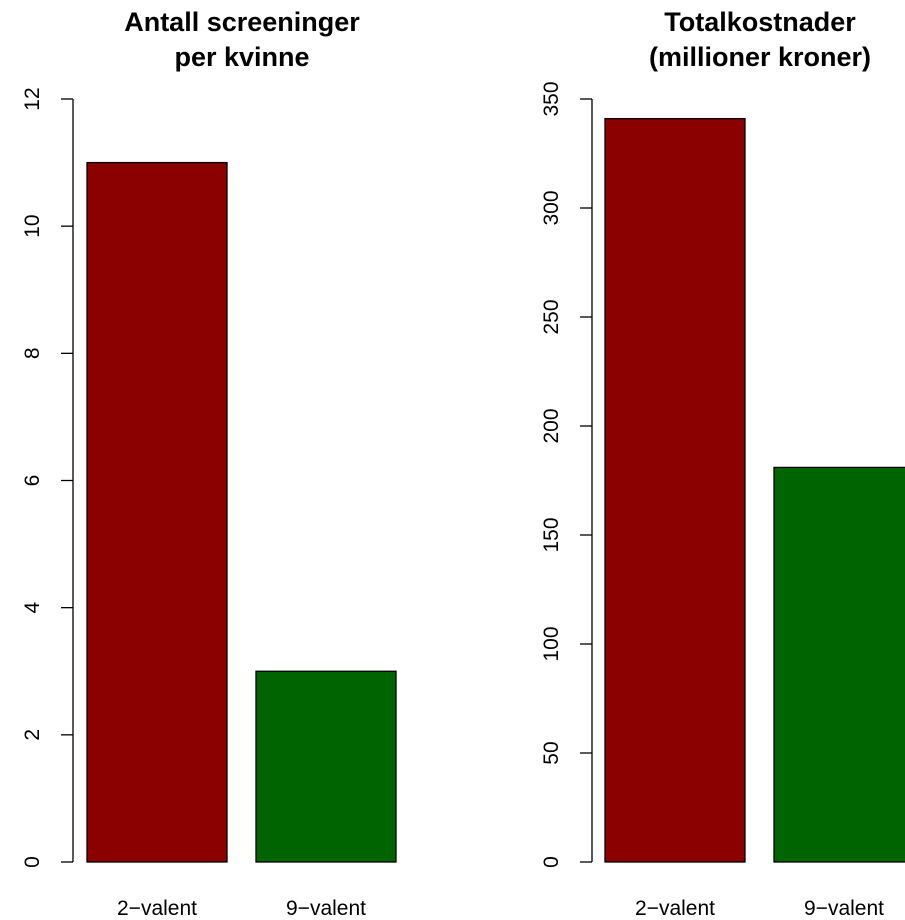 This screenshot has width=905, height=920. I want to click on y-tick-label: 50, so click(551, 752).